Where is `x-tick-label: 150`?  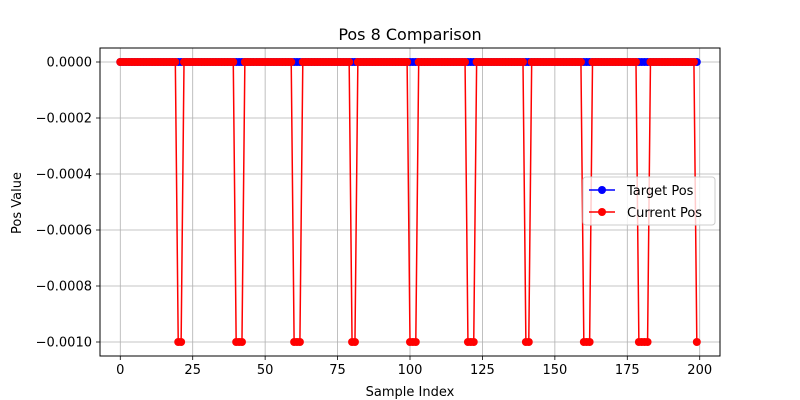
x-tick-label: 150 is located at coordinates (554, 370).